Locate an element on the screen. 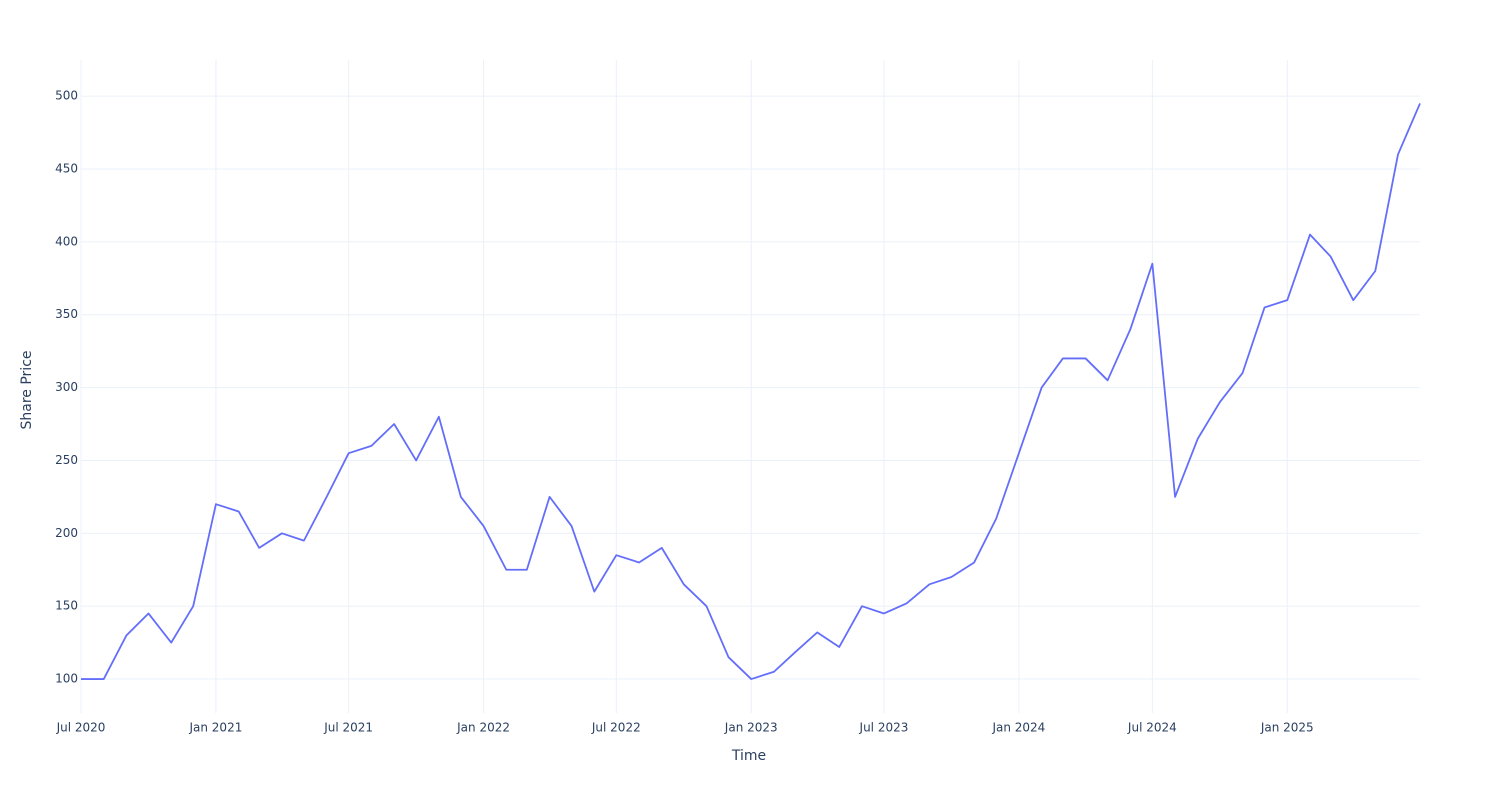 The width and height of the screenshot is (1500, 800). x-tick-label: Jul 2022 is located at coordinates (616, 728).